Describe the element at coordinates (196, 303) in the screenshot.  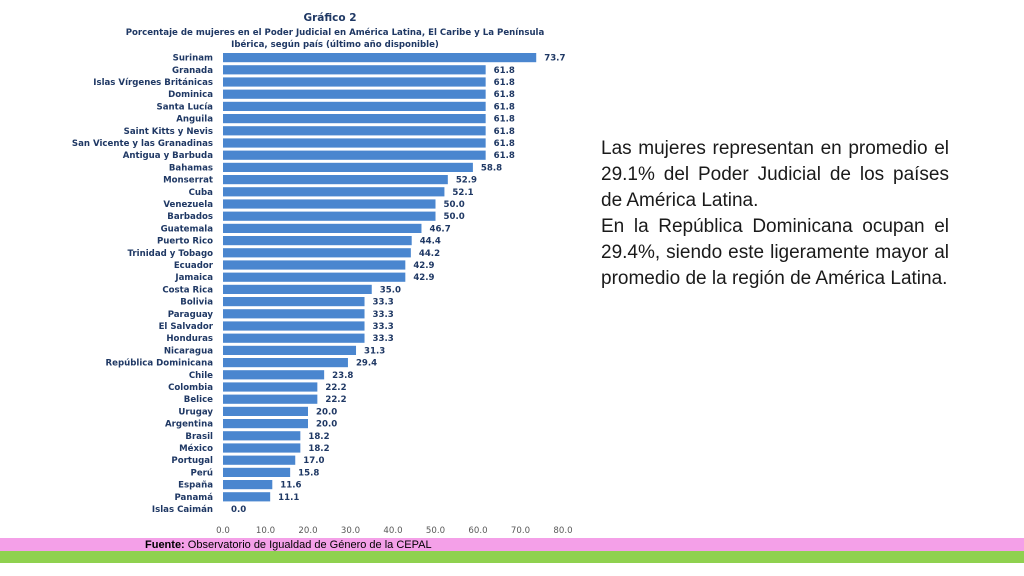
I see `category-label: Bolivia` at that location.